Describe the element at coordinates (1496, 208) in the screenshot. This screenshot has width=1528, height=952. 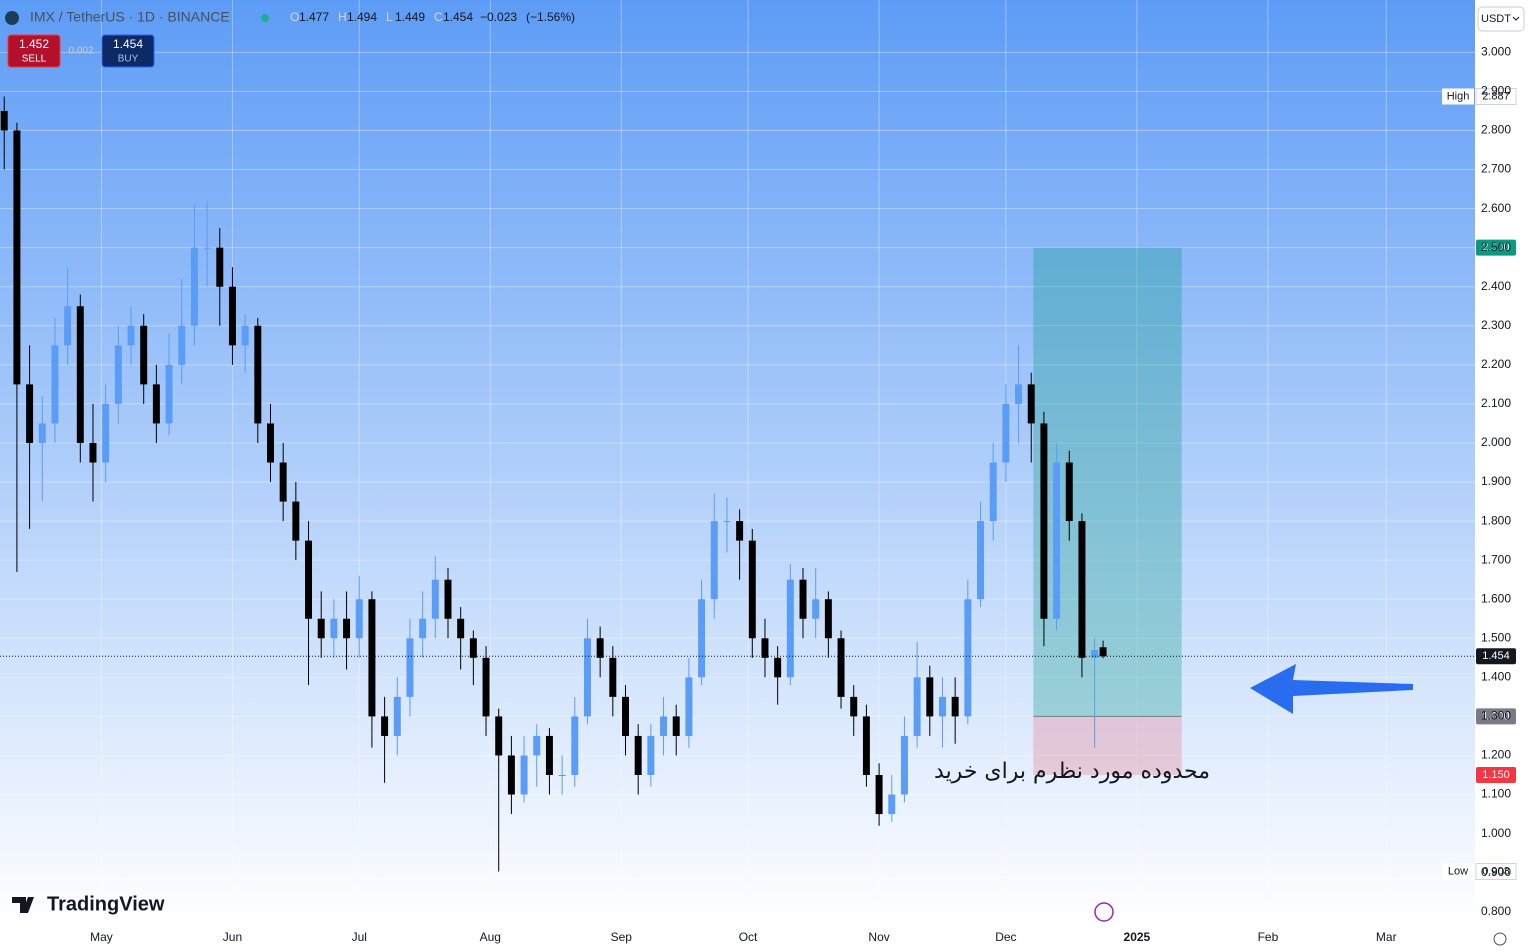
I see `y-tick-label: 2.600` at that location.